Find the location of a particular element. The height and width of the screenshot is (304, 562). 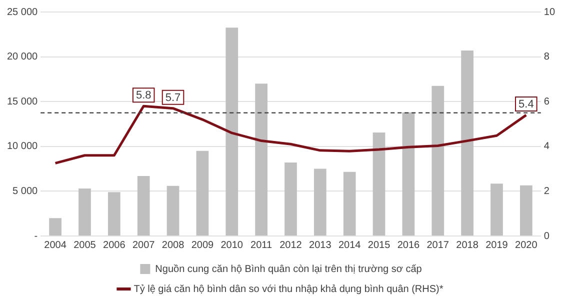

y2-tick-label: 4 is located at coordinates (547, 146).